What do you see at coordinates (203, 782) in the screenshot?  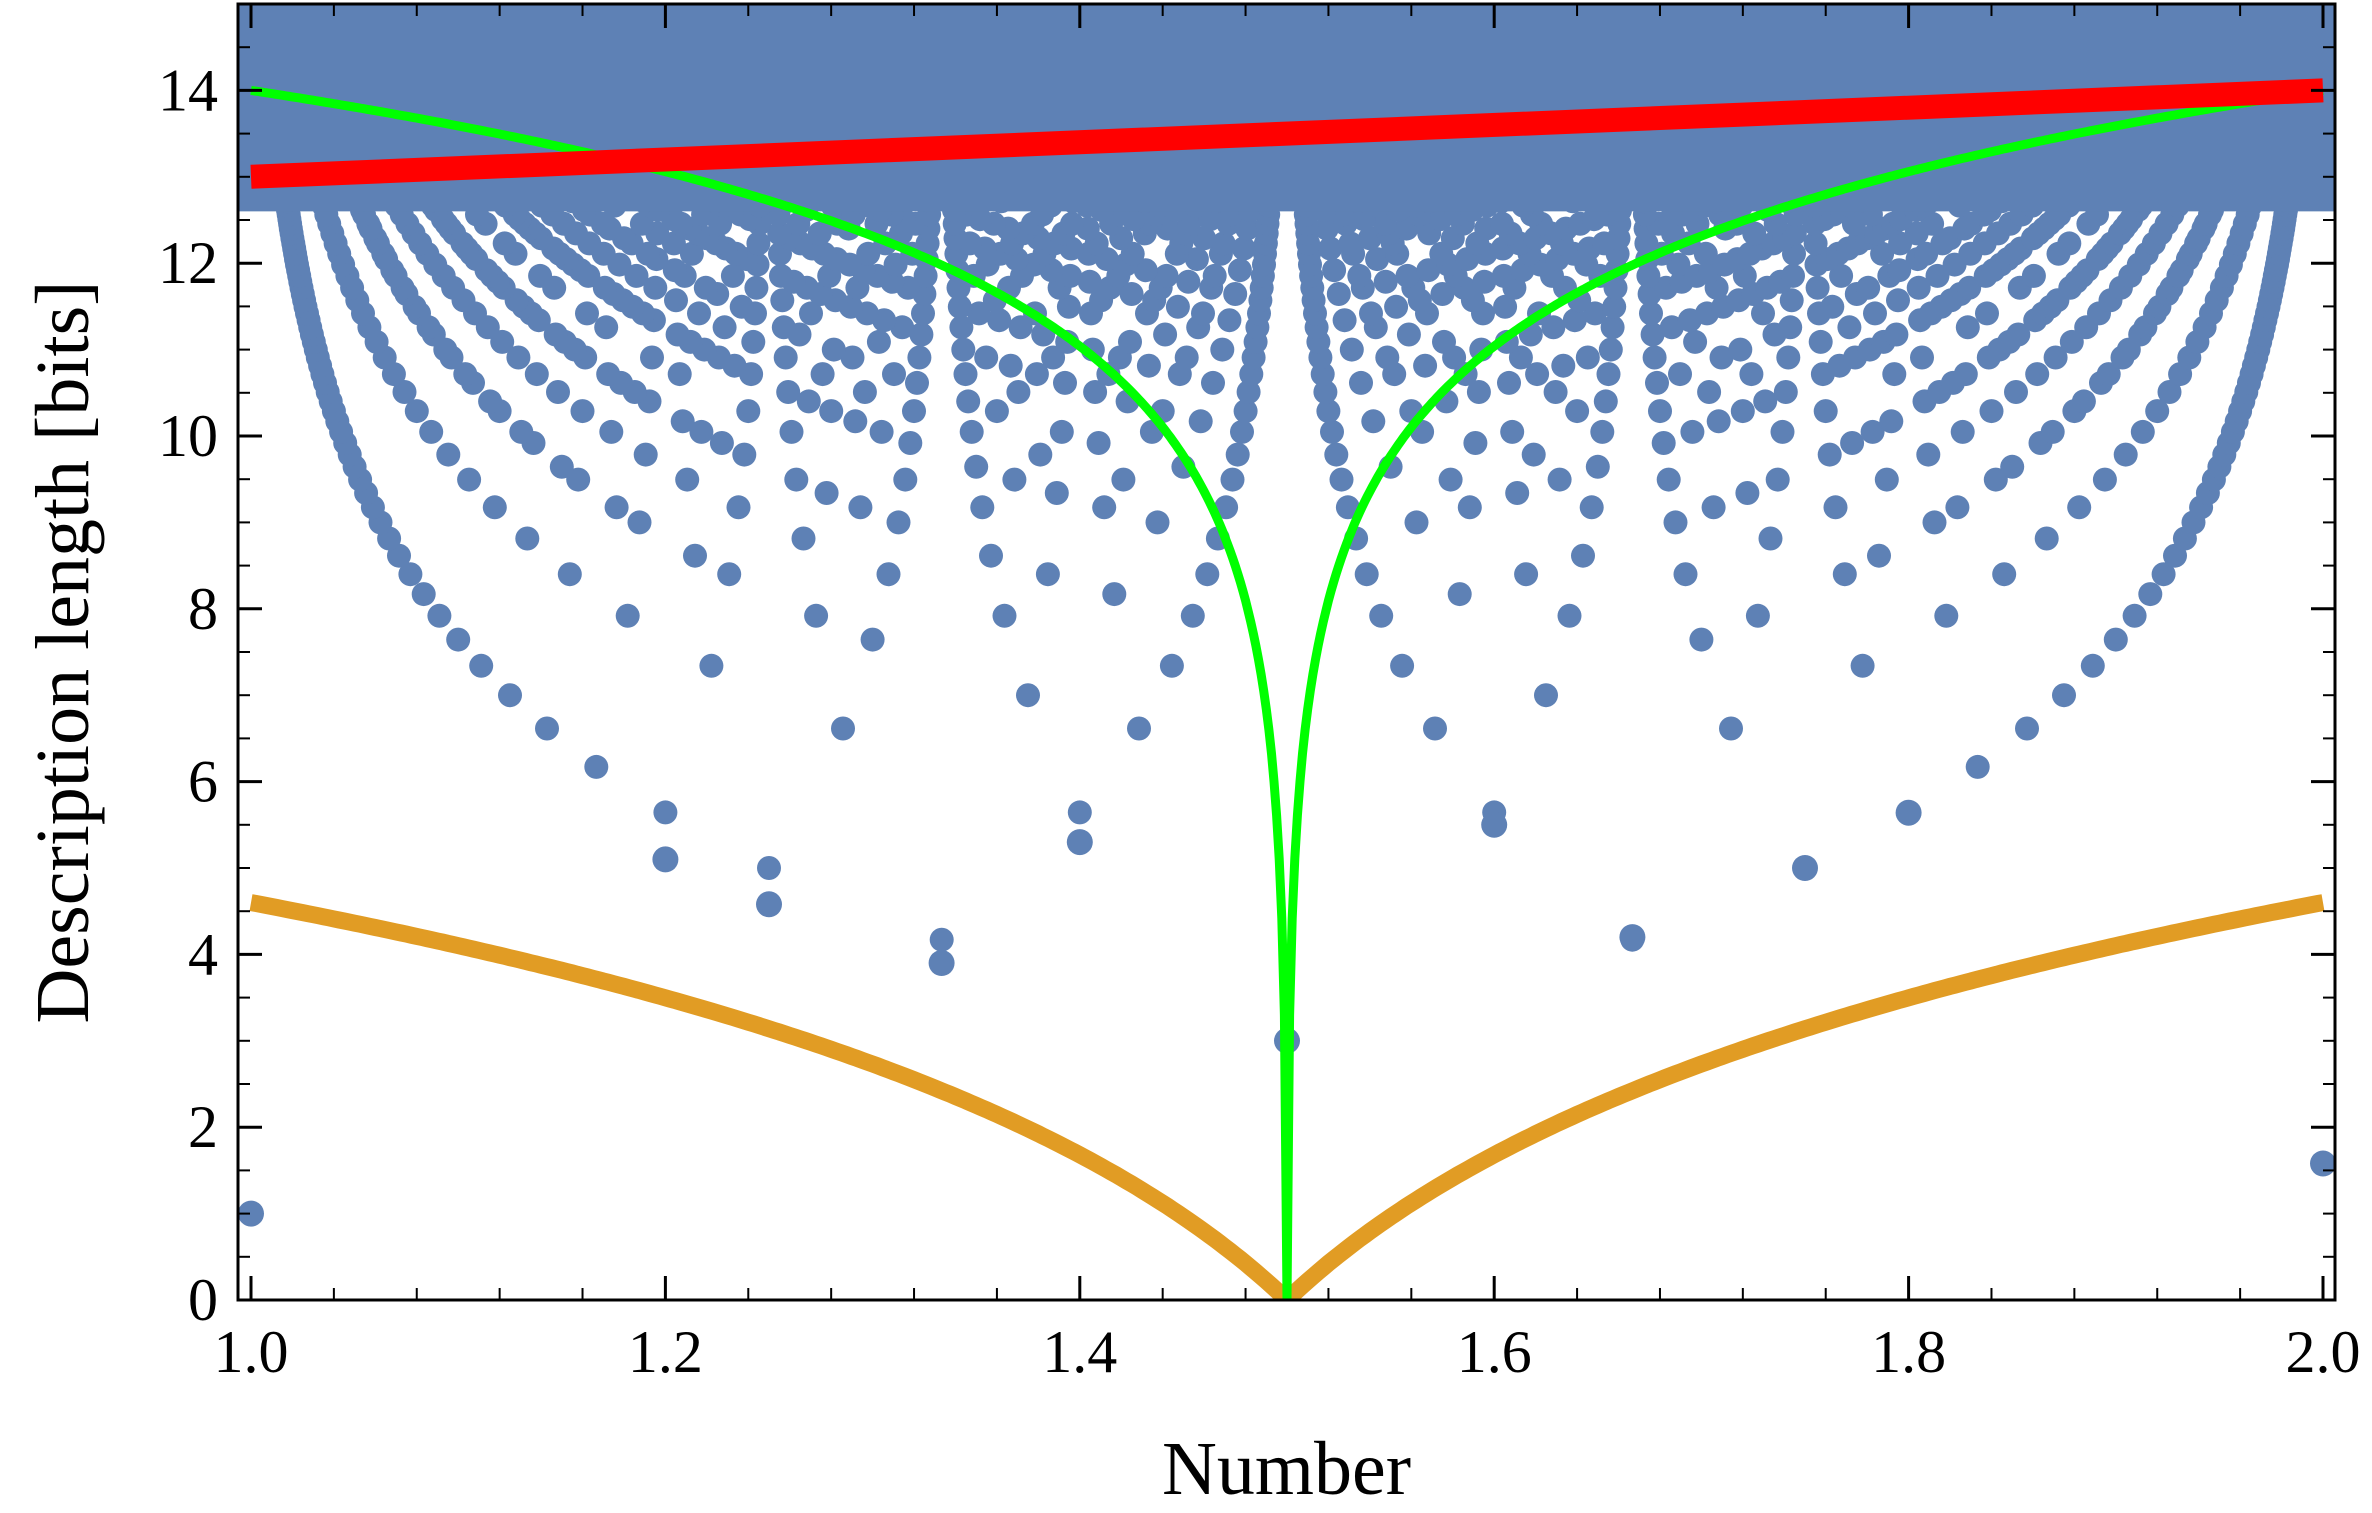 I see `y-tick-label: 6` at bounding box center [203, 782].